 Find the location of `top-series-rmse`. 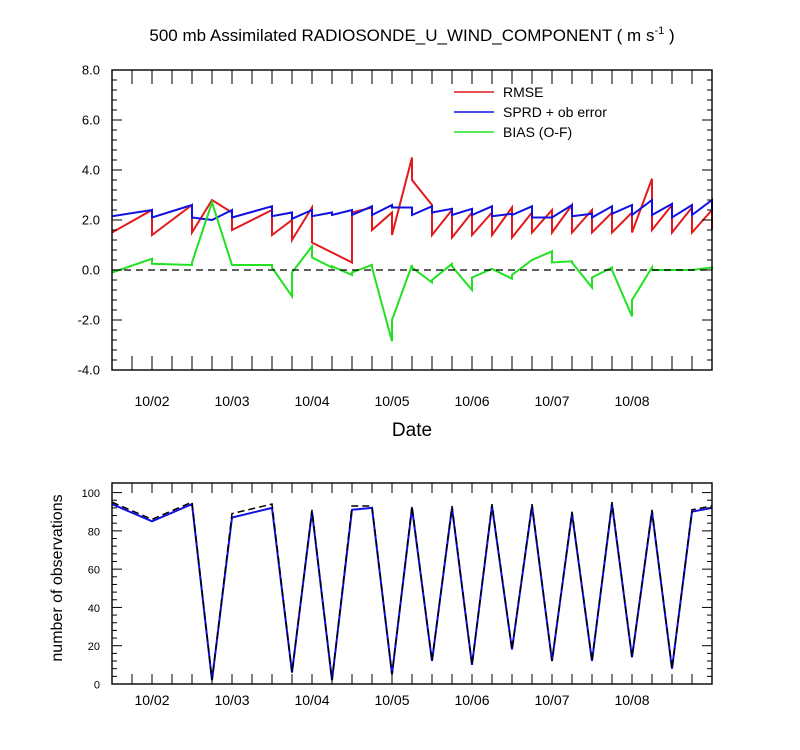

top-series-rmse is located at coordinates (412, 211).